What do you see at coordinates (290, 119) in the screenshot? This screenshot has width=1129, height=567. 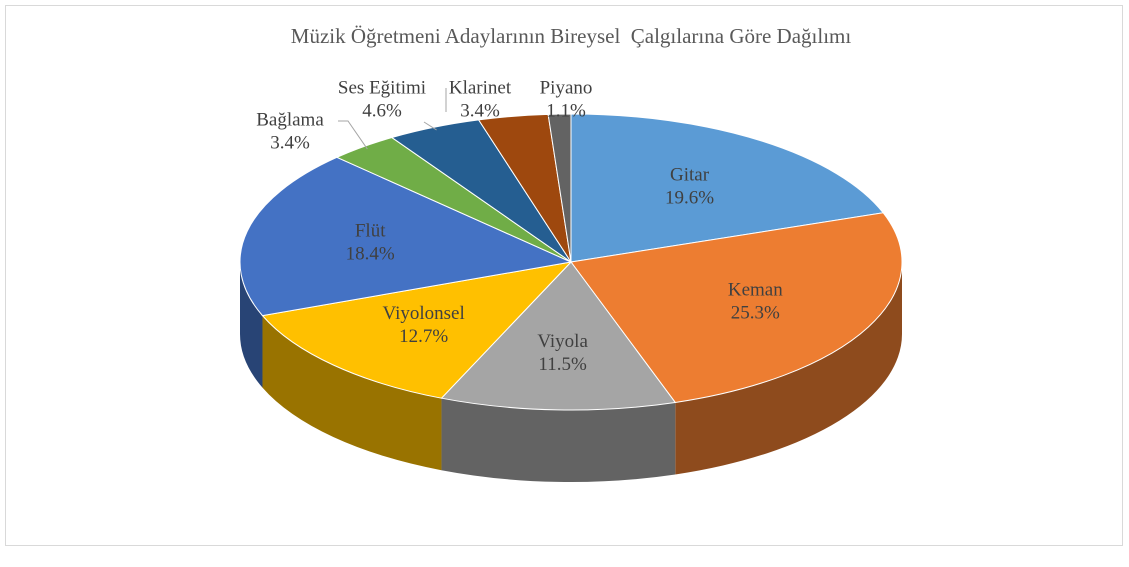 I see `data-label-name: Bağlama` at bounding box center [290, 119].